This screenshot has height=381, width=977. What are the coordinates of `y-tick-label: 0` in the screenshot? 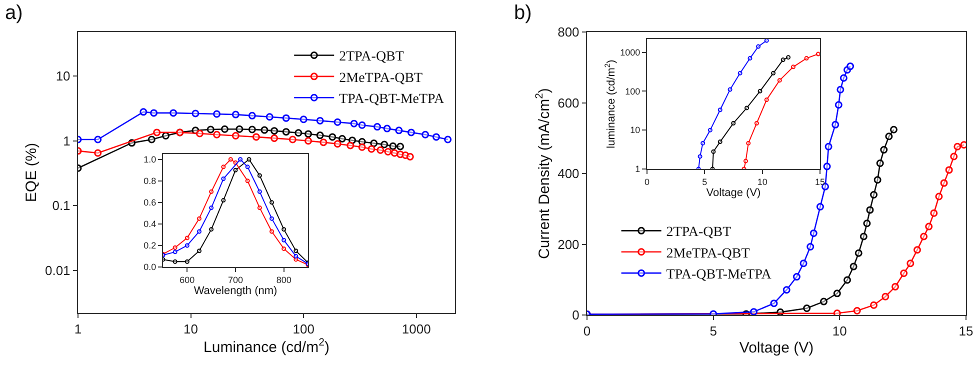 It's located at (576, 315).